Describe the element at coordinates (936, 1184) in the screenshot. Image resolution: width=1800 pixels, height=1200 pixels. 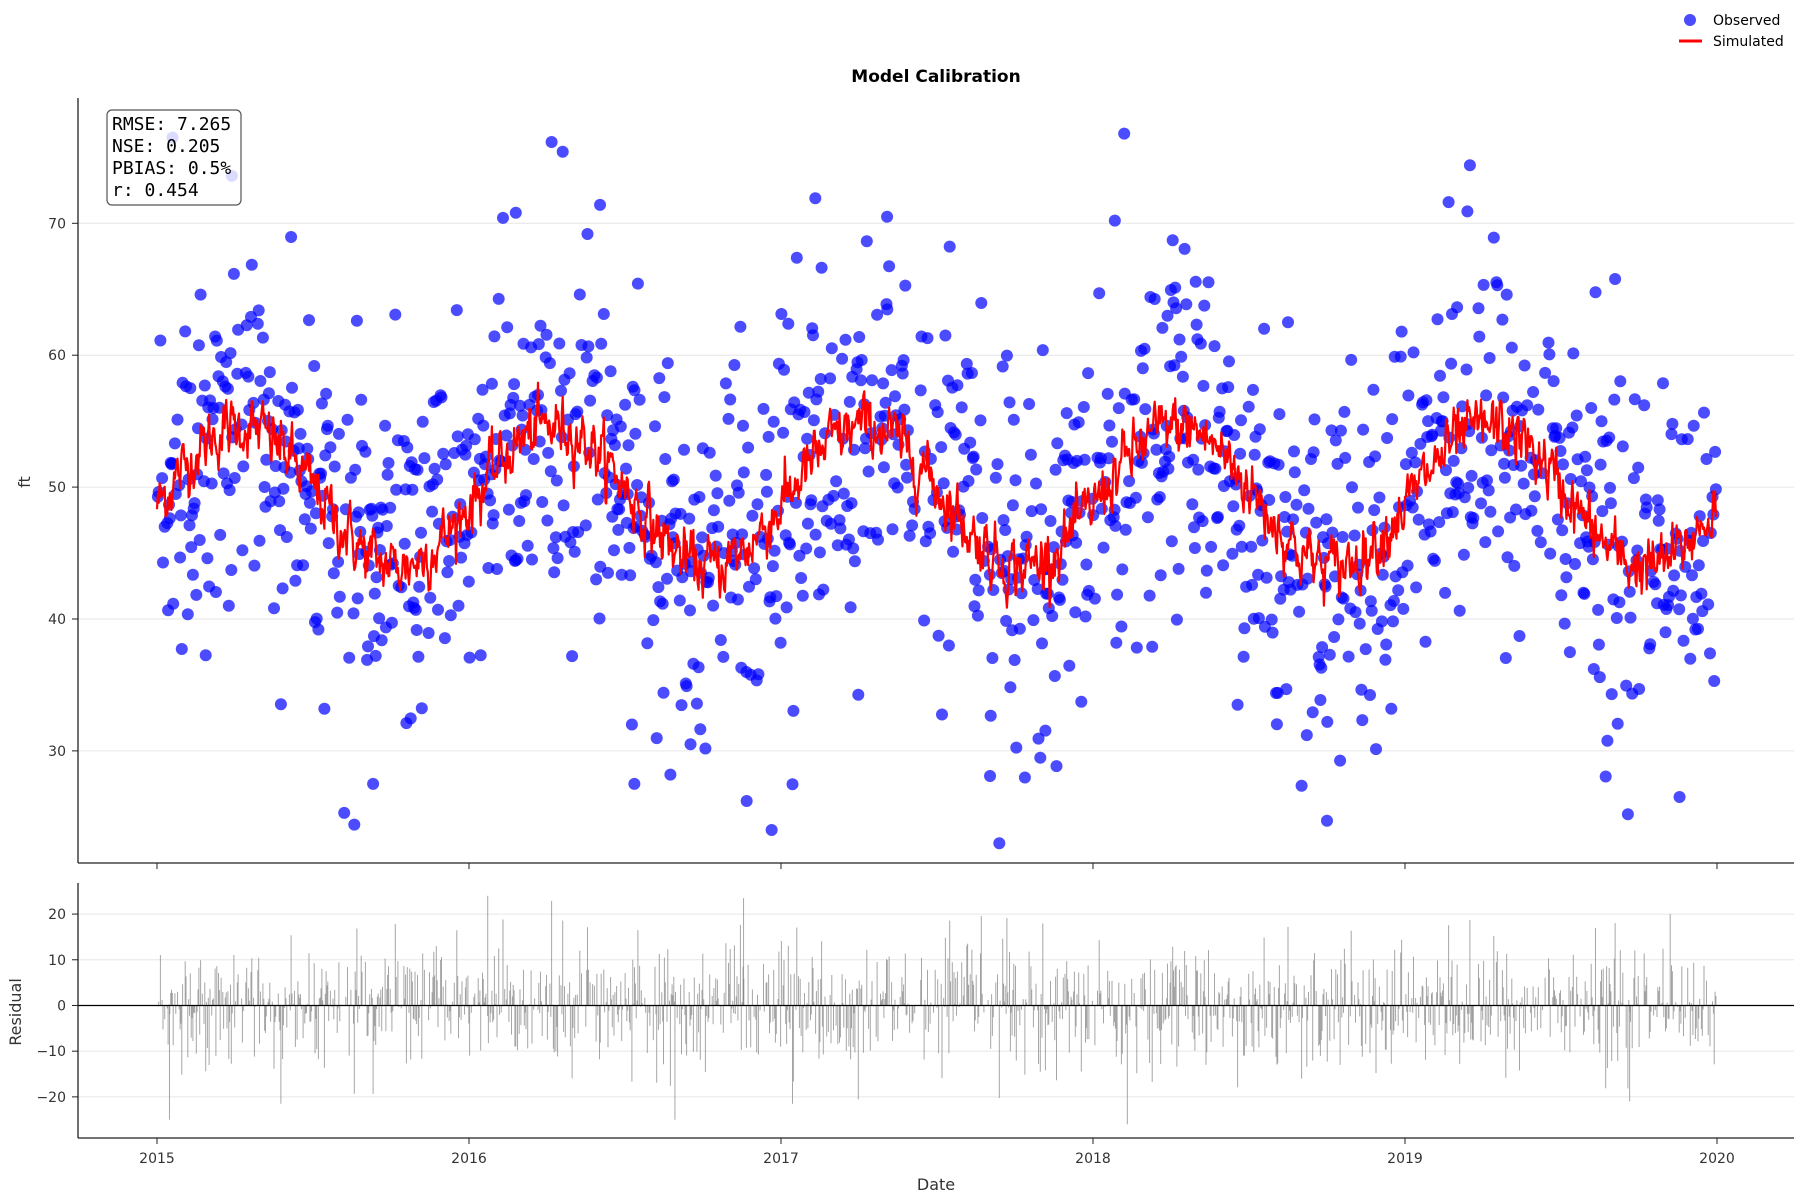
I see `x-axis-label: Date` at that location.